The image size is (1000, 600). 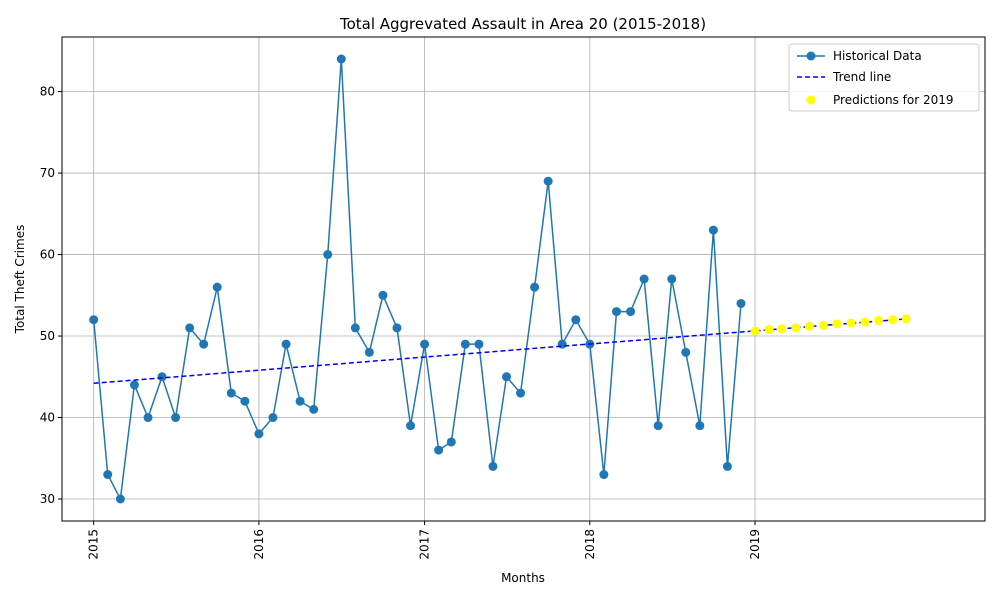 I want to click on legend-box, so click(x=884, y=77).